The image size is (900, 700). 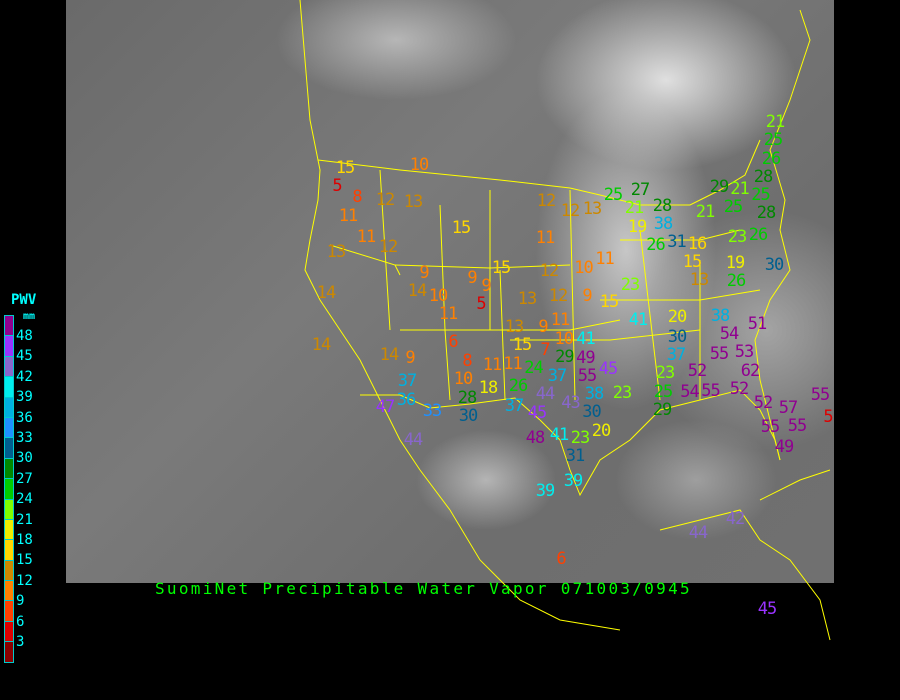 What do you see at coordinates (24, 478) in the screenshot?
I see `legend-tick-label: 27` at bounding box center [24, 478].